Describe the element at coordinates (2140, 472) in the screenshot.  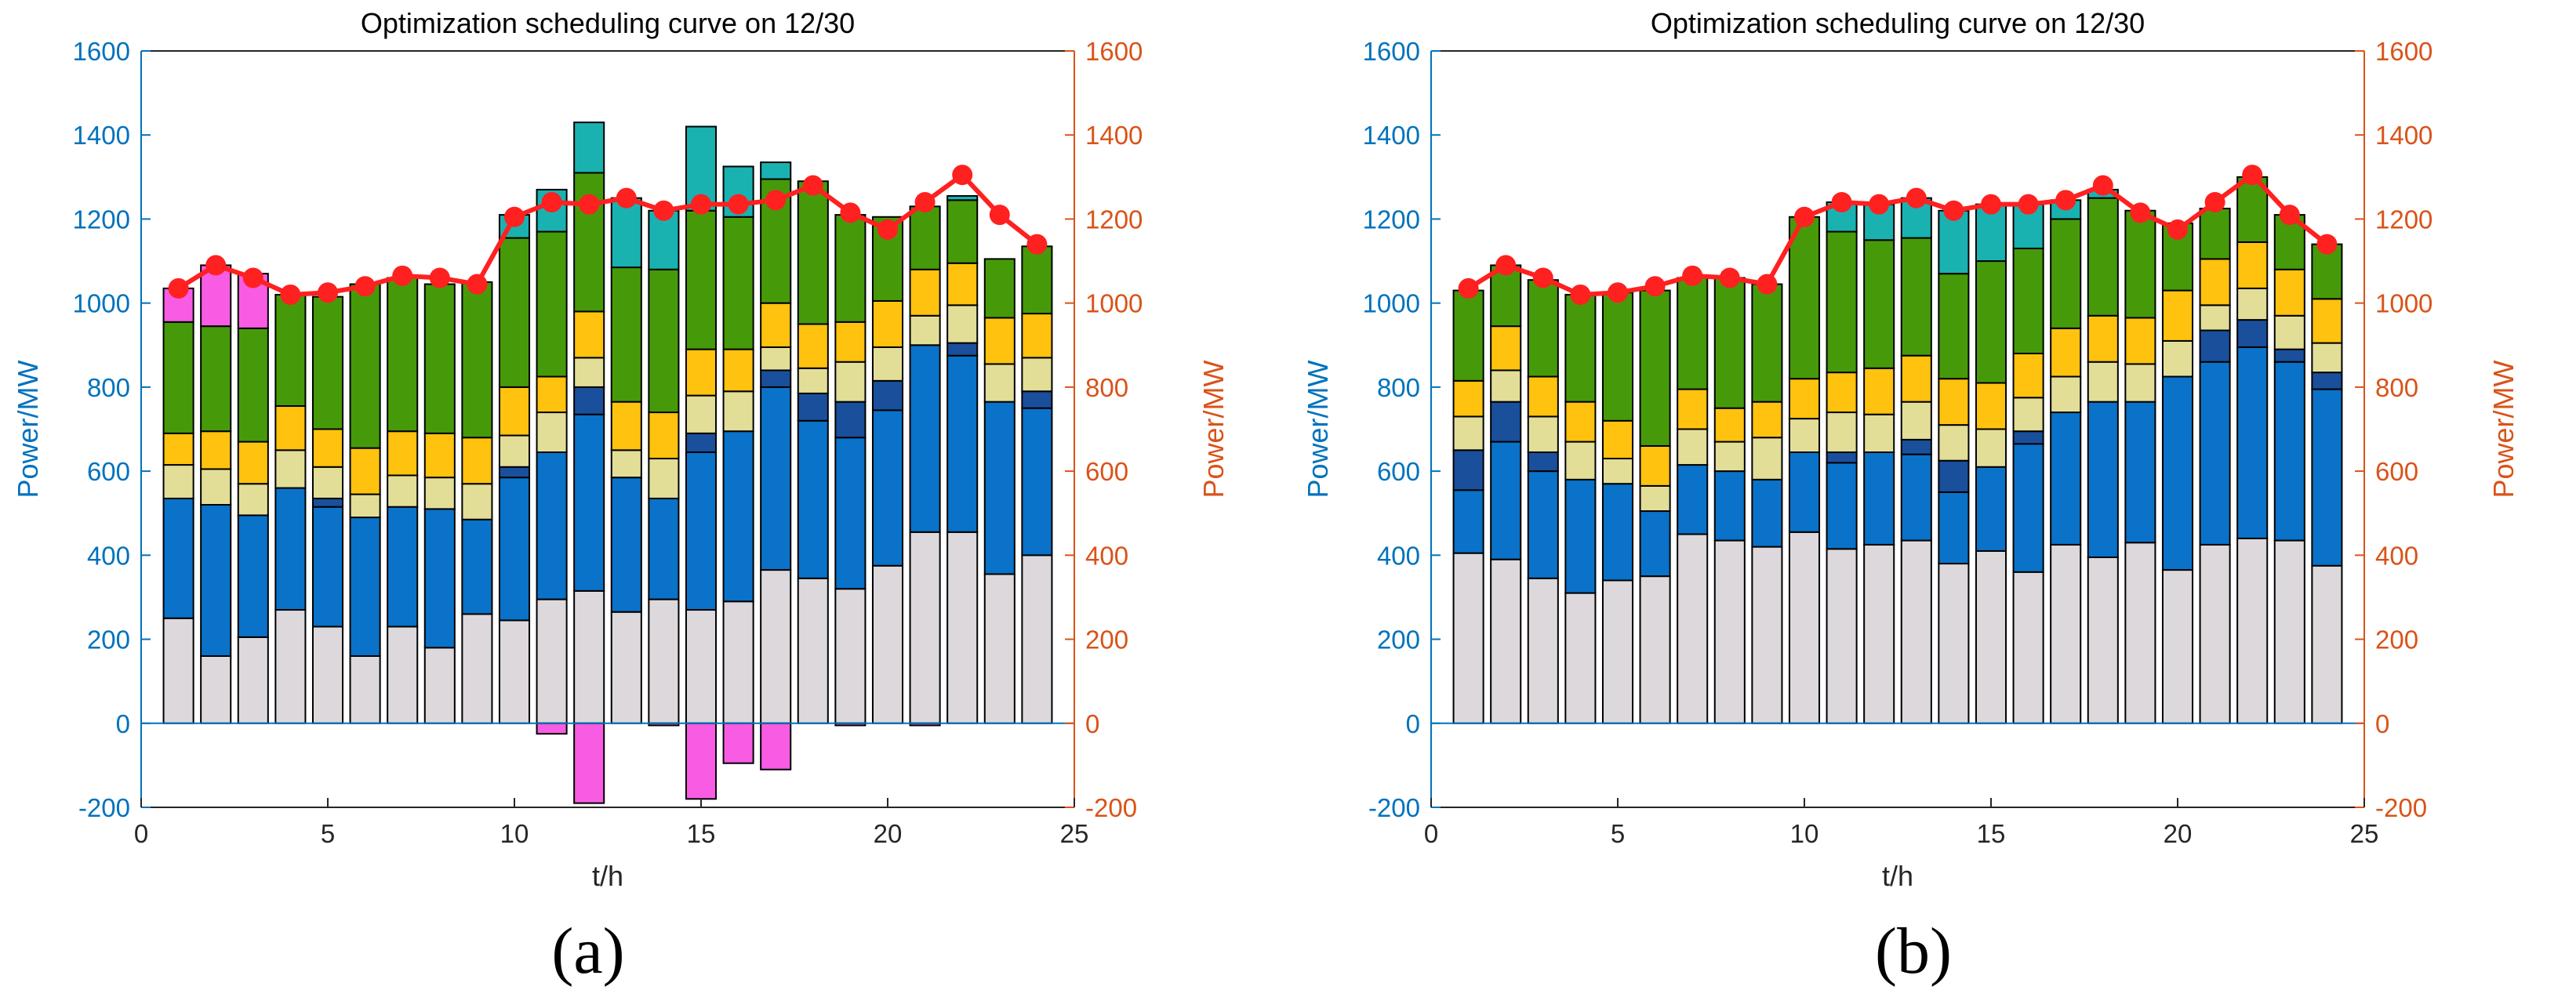
I see `bar-segment-2-t19` at that location.